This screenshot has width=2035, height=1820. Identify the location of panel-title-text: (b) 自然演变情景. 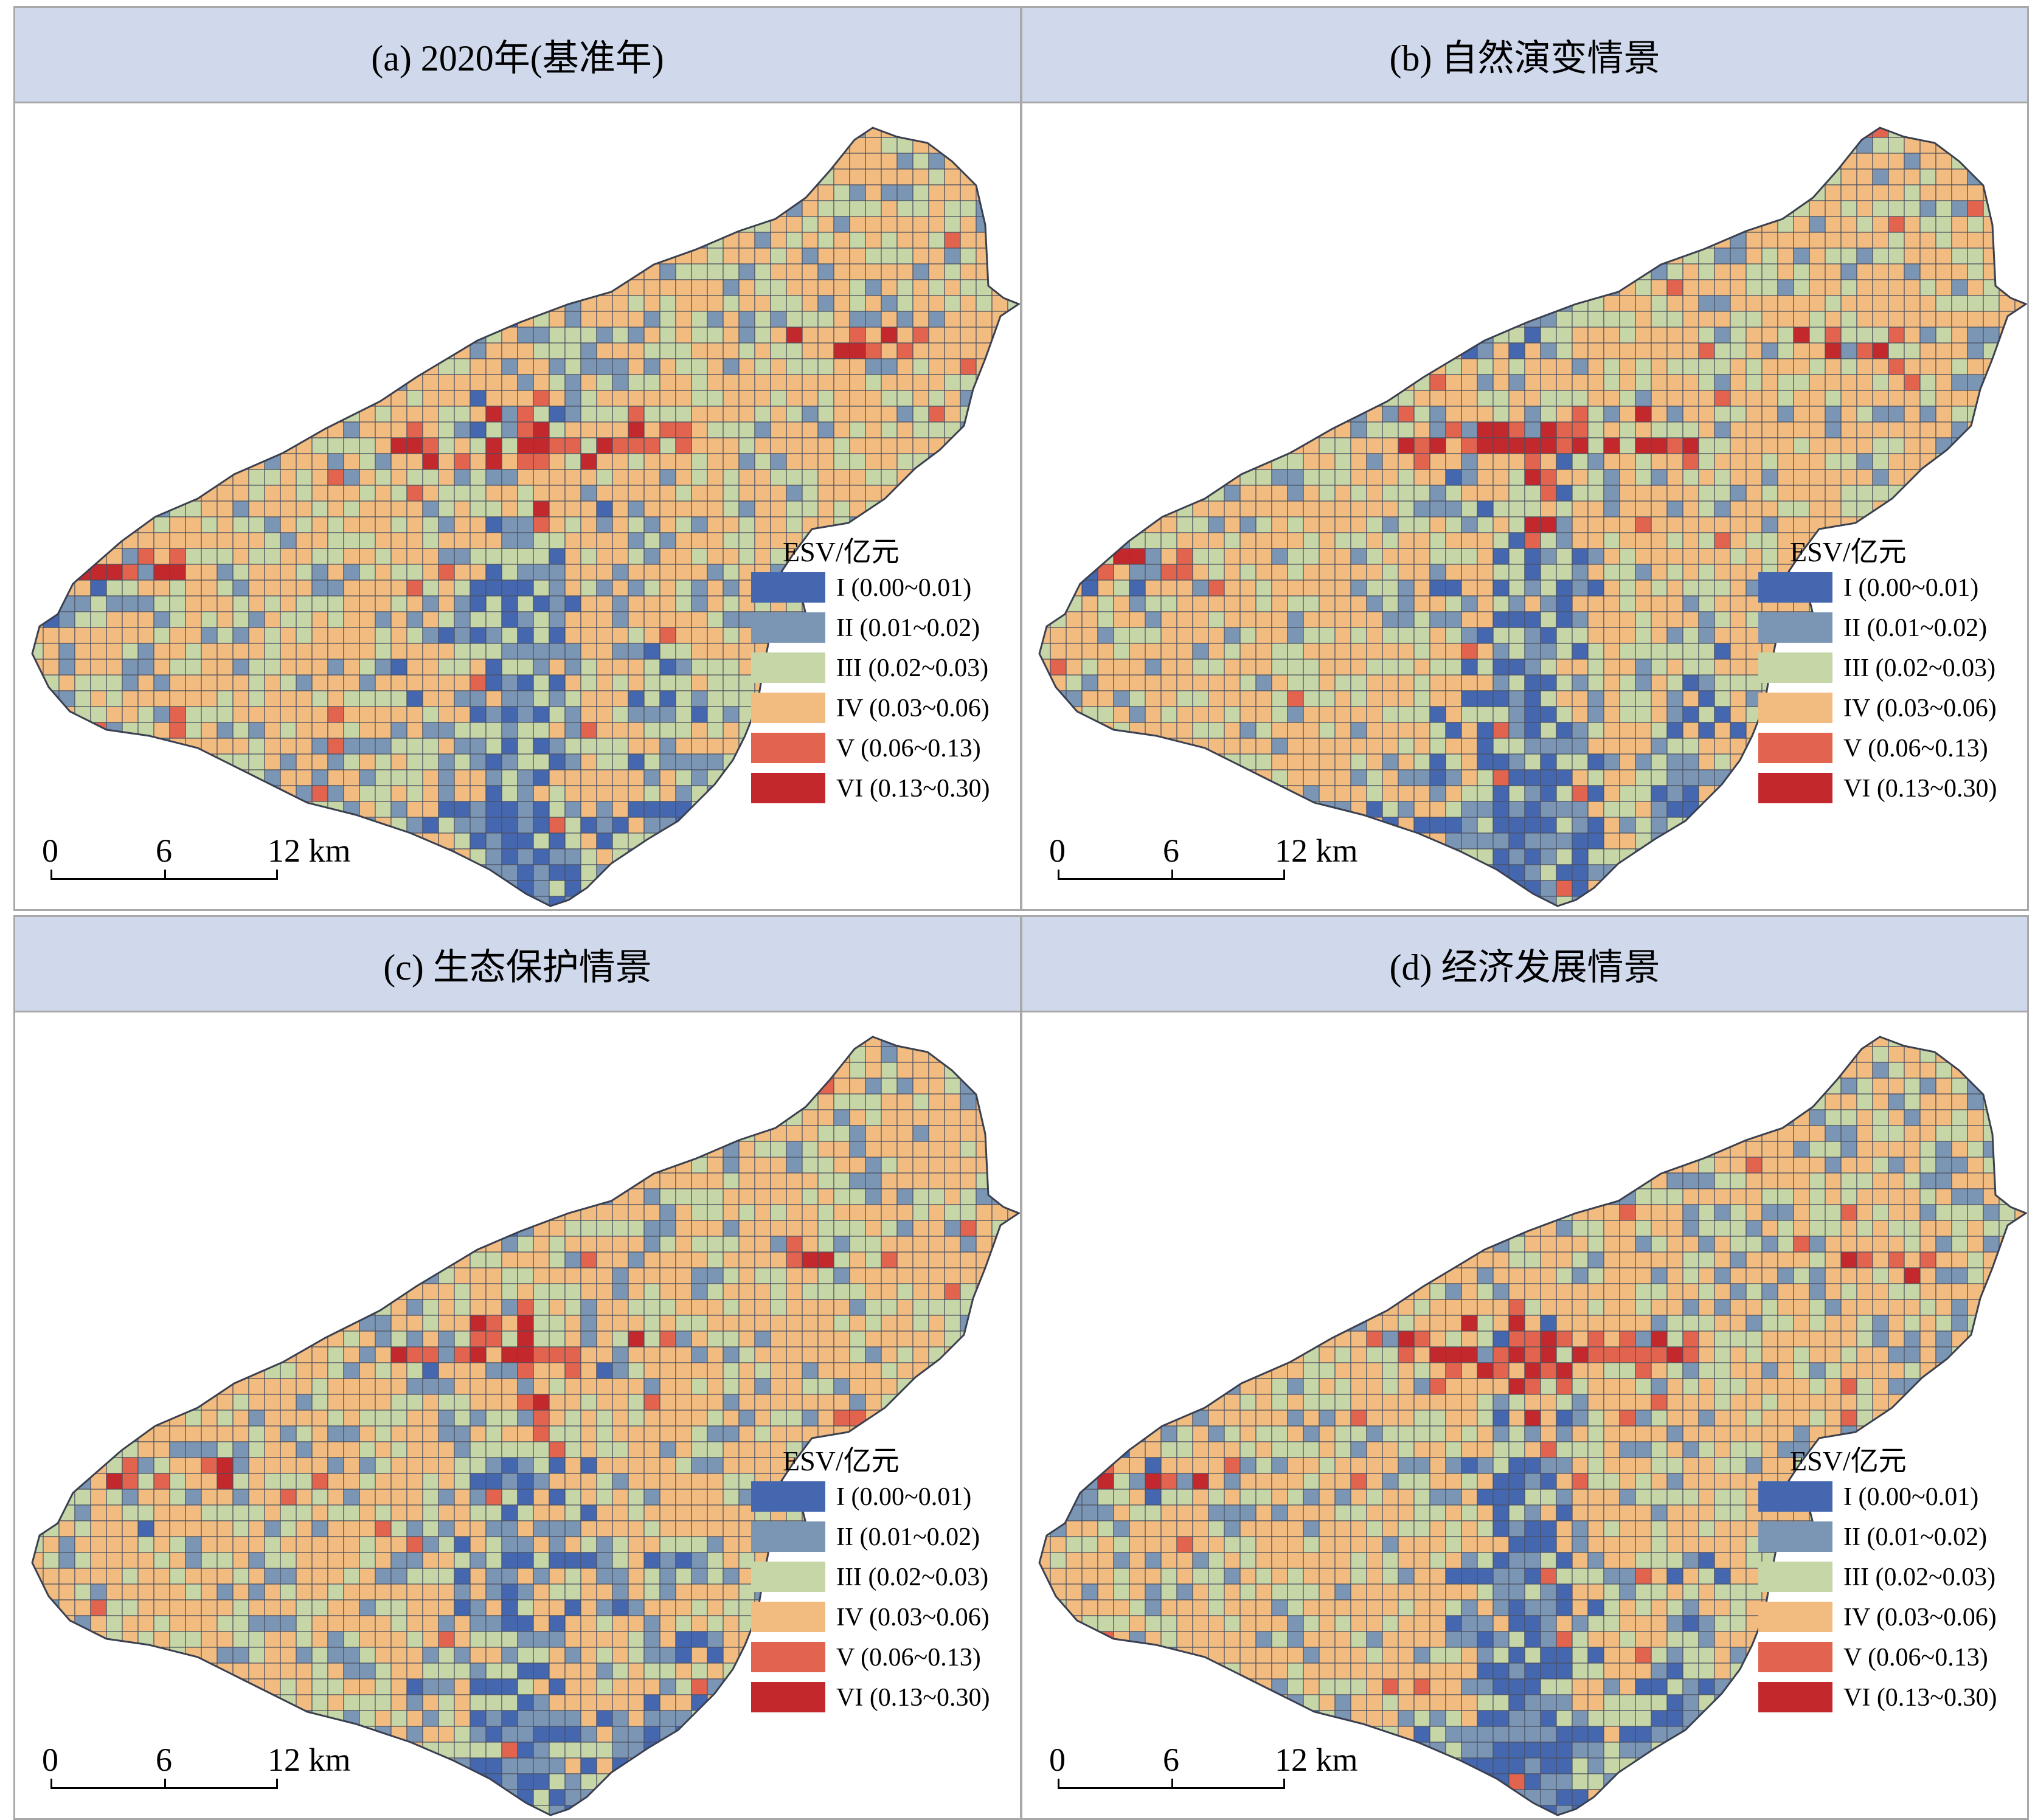
(1524, 58).